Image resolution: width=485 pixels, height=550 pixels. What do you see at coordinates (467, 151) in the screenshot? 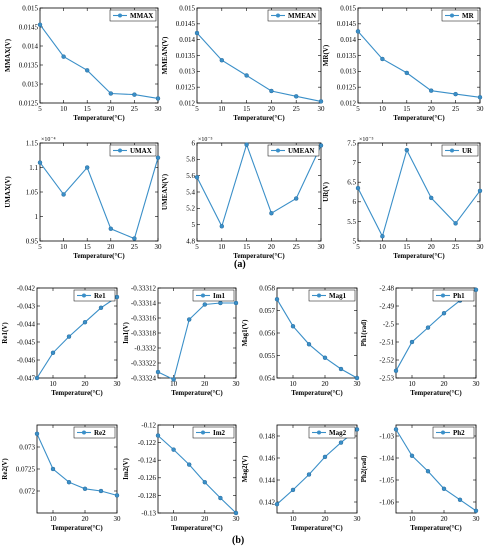
I see `legend-label: UR` at bounding box center [467, 151].